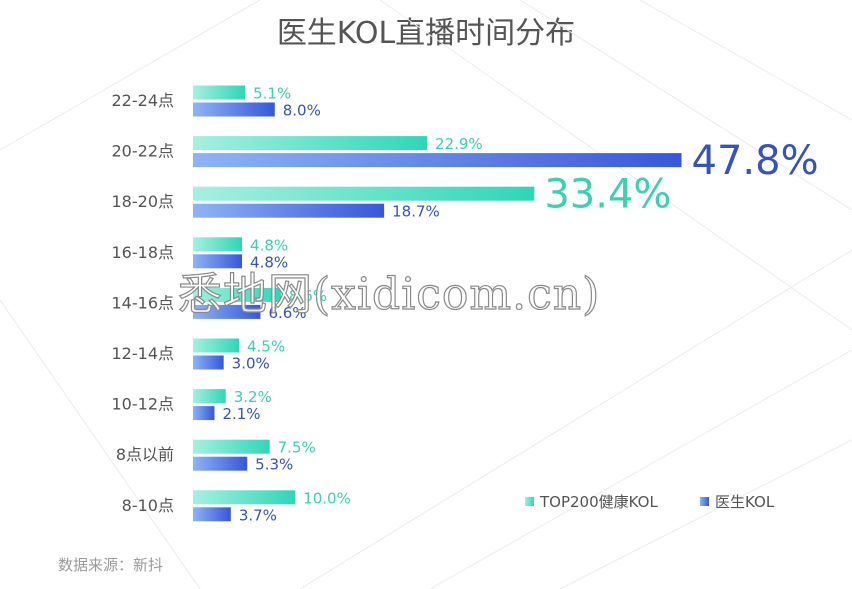  Describe the element at coordinates (745, 502) in the screenshot. I see `legend-label: 医生KOL` at that location.